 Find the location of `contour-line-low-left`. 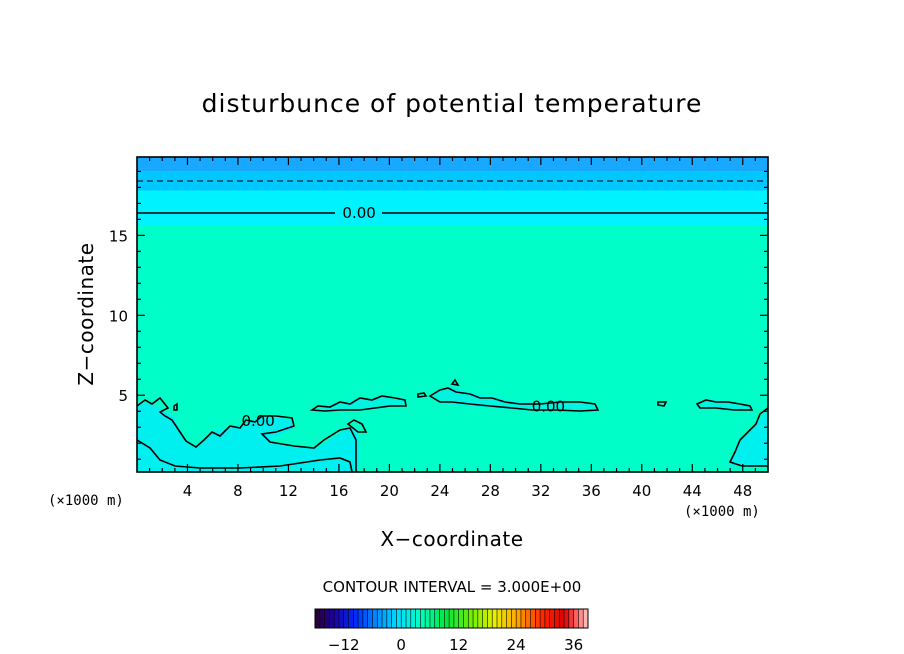

contour-line-low-left is located at coordinates (246, 434).